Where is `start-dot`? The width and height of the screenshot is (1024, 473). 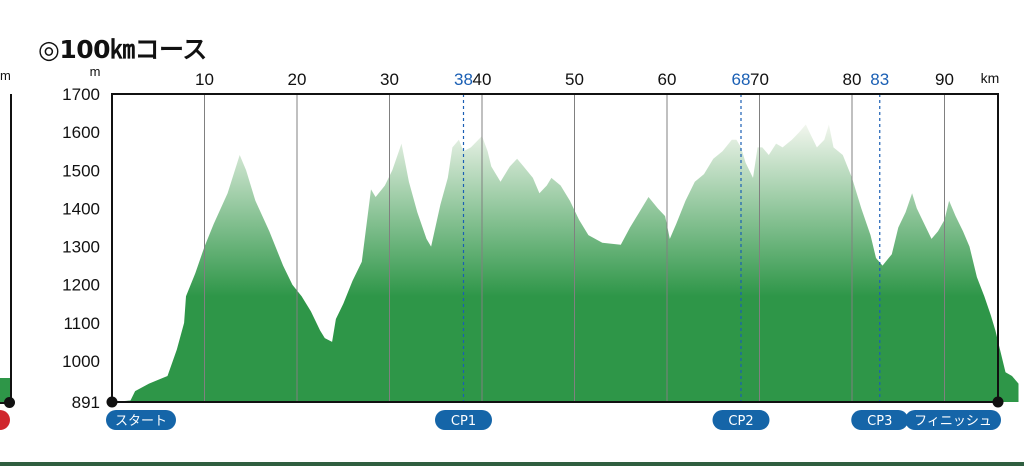
start-dot is located at coordinates (112, 402).